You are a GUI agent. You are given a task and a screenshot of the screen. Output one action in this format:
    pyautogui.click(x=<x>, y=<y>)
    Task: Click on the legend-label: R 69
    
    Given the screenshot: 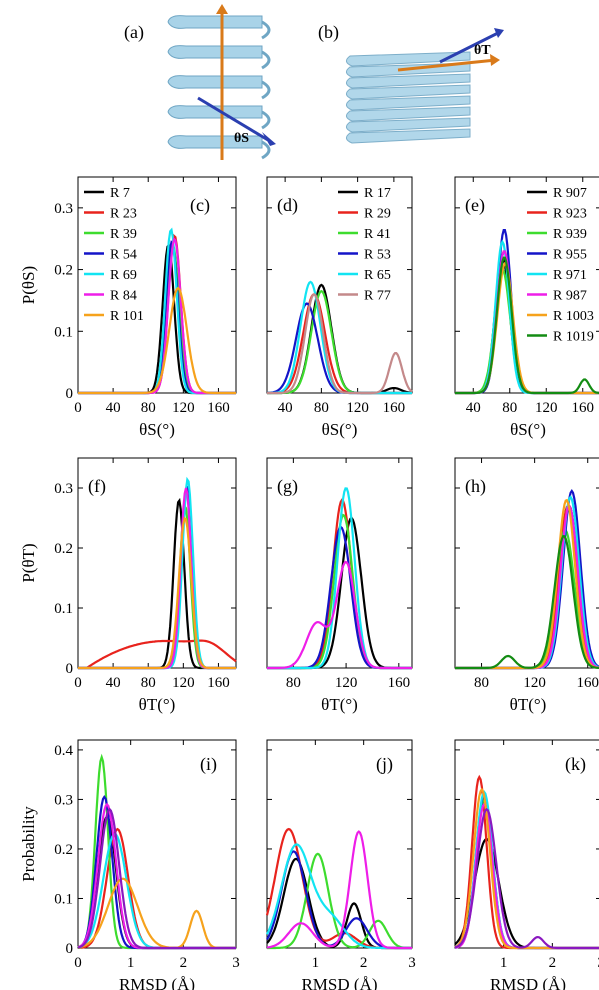 What is the action you would take?
    pyautogui.click(x=123, y=275)
    